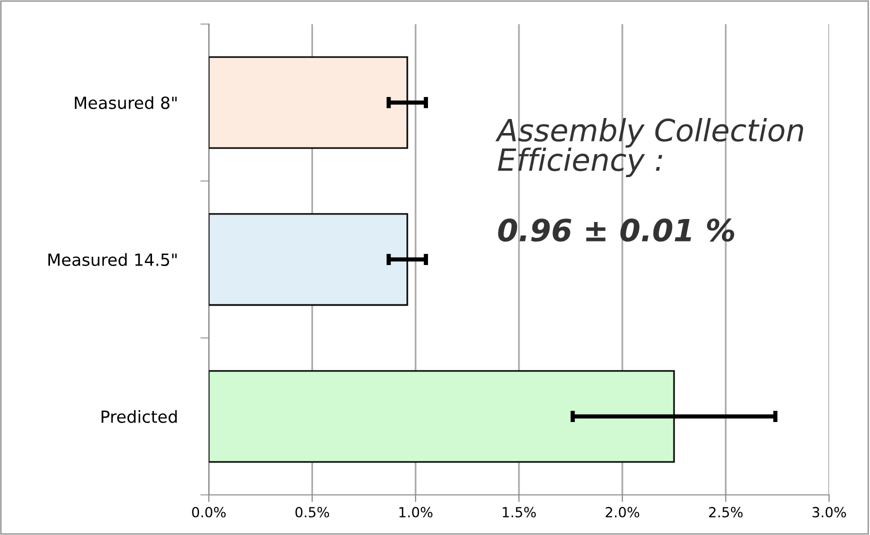 The height and width of the screenshot is (535, 870). What do you see at coordinates (312, 512) in the screenshot?
I see `x-tick-label: 0.5%` at bounding box center [312, 512].